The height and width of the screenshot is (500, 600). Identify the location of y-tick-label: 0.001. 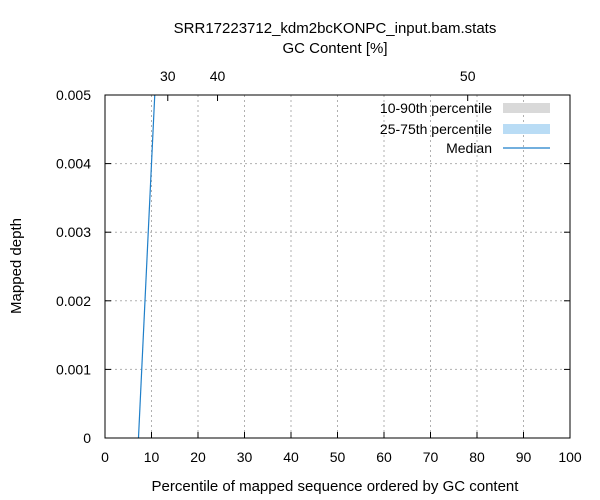
(73, 369).